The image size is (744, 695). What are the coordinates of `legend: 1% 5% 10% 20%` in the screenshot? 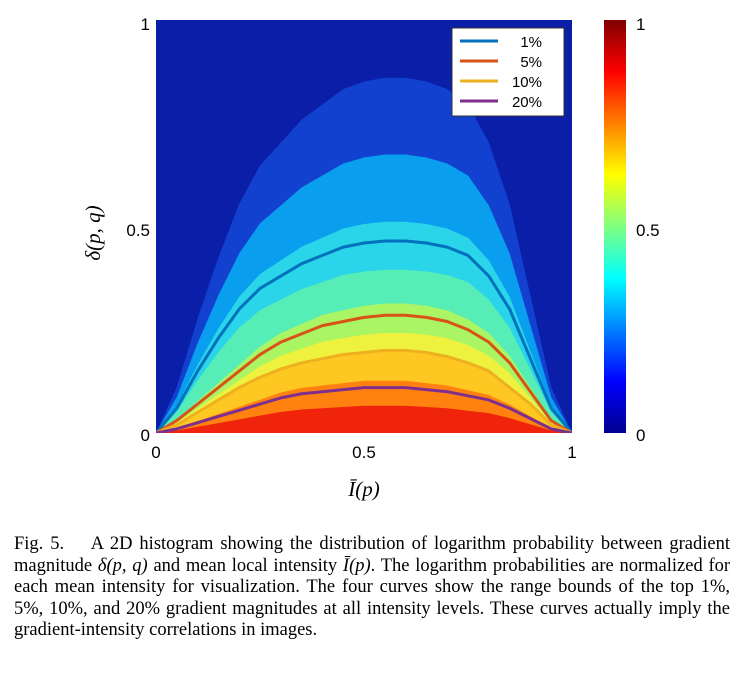 It's located at (508, 72).